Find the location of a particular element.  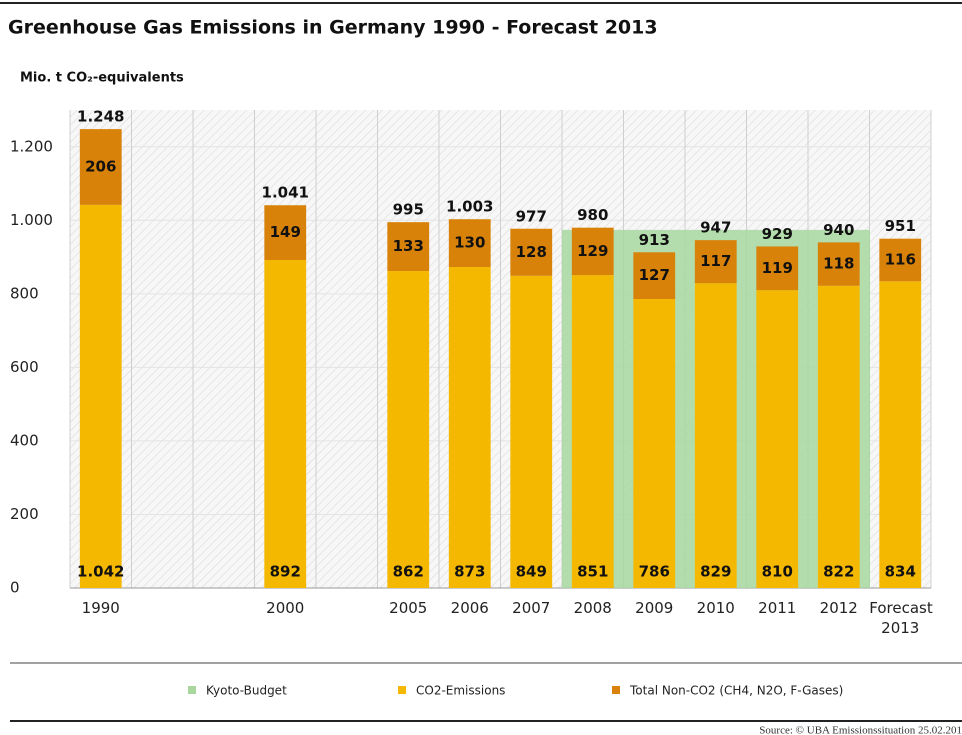

y-tick-label: 600 is located at coordinates (24, 367).